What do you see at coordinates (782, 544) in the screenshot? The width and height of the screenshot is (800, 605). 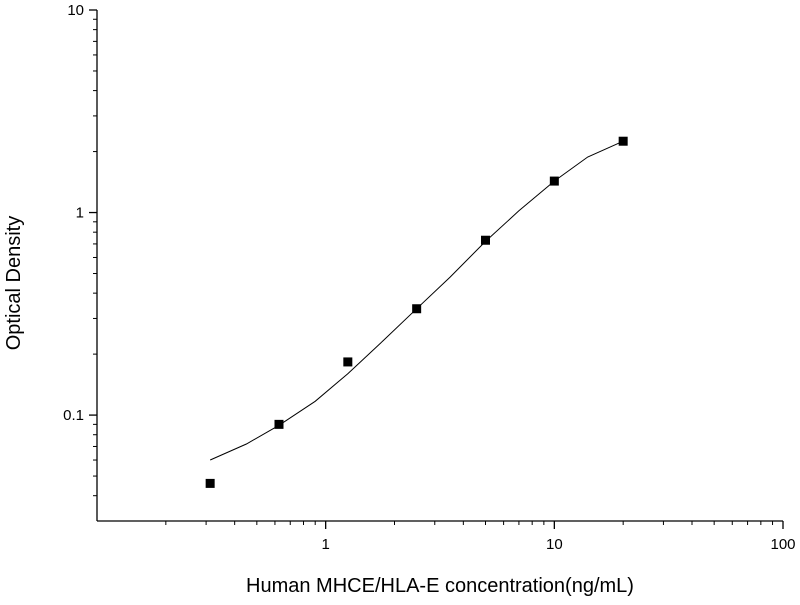 I see `x-tick-label: 100` at bounding box center [782, 544].